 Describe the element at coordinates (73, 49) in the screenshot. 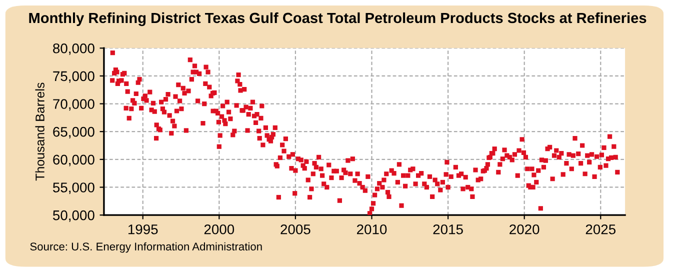

I see `y-tick-label: 80,000` at that location.